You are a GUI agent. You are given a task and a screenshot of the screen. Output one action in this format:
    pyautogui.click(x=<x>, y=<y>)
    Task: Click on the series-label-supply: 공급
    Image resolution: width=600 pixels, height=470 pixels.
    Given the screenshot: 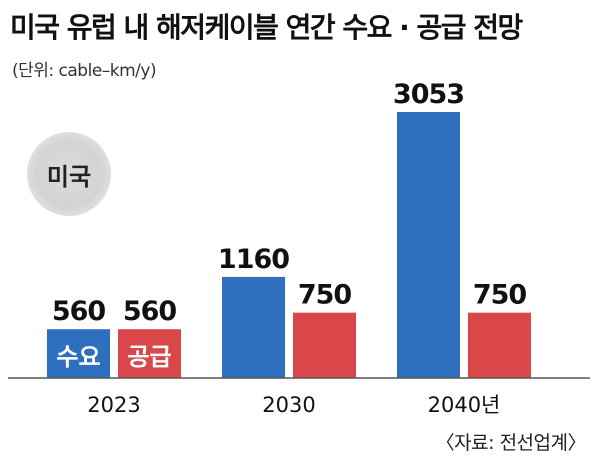 What is the action you would take?
    pyautogui.click(x=149, y=357)
    